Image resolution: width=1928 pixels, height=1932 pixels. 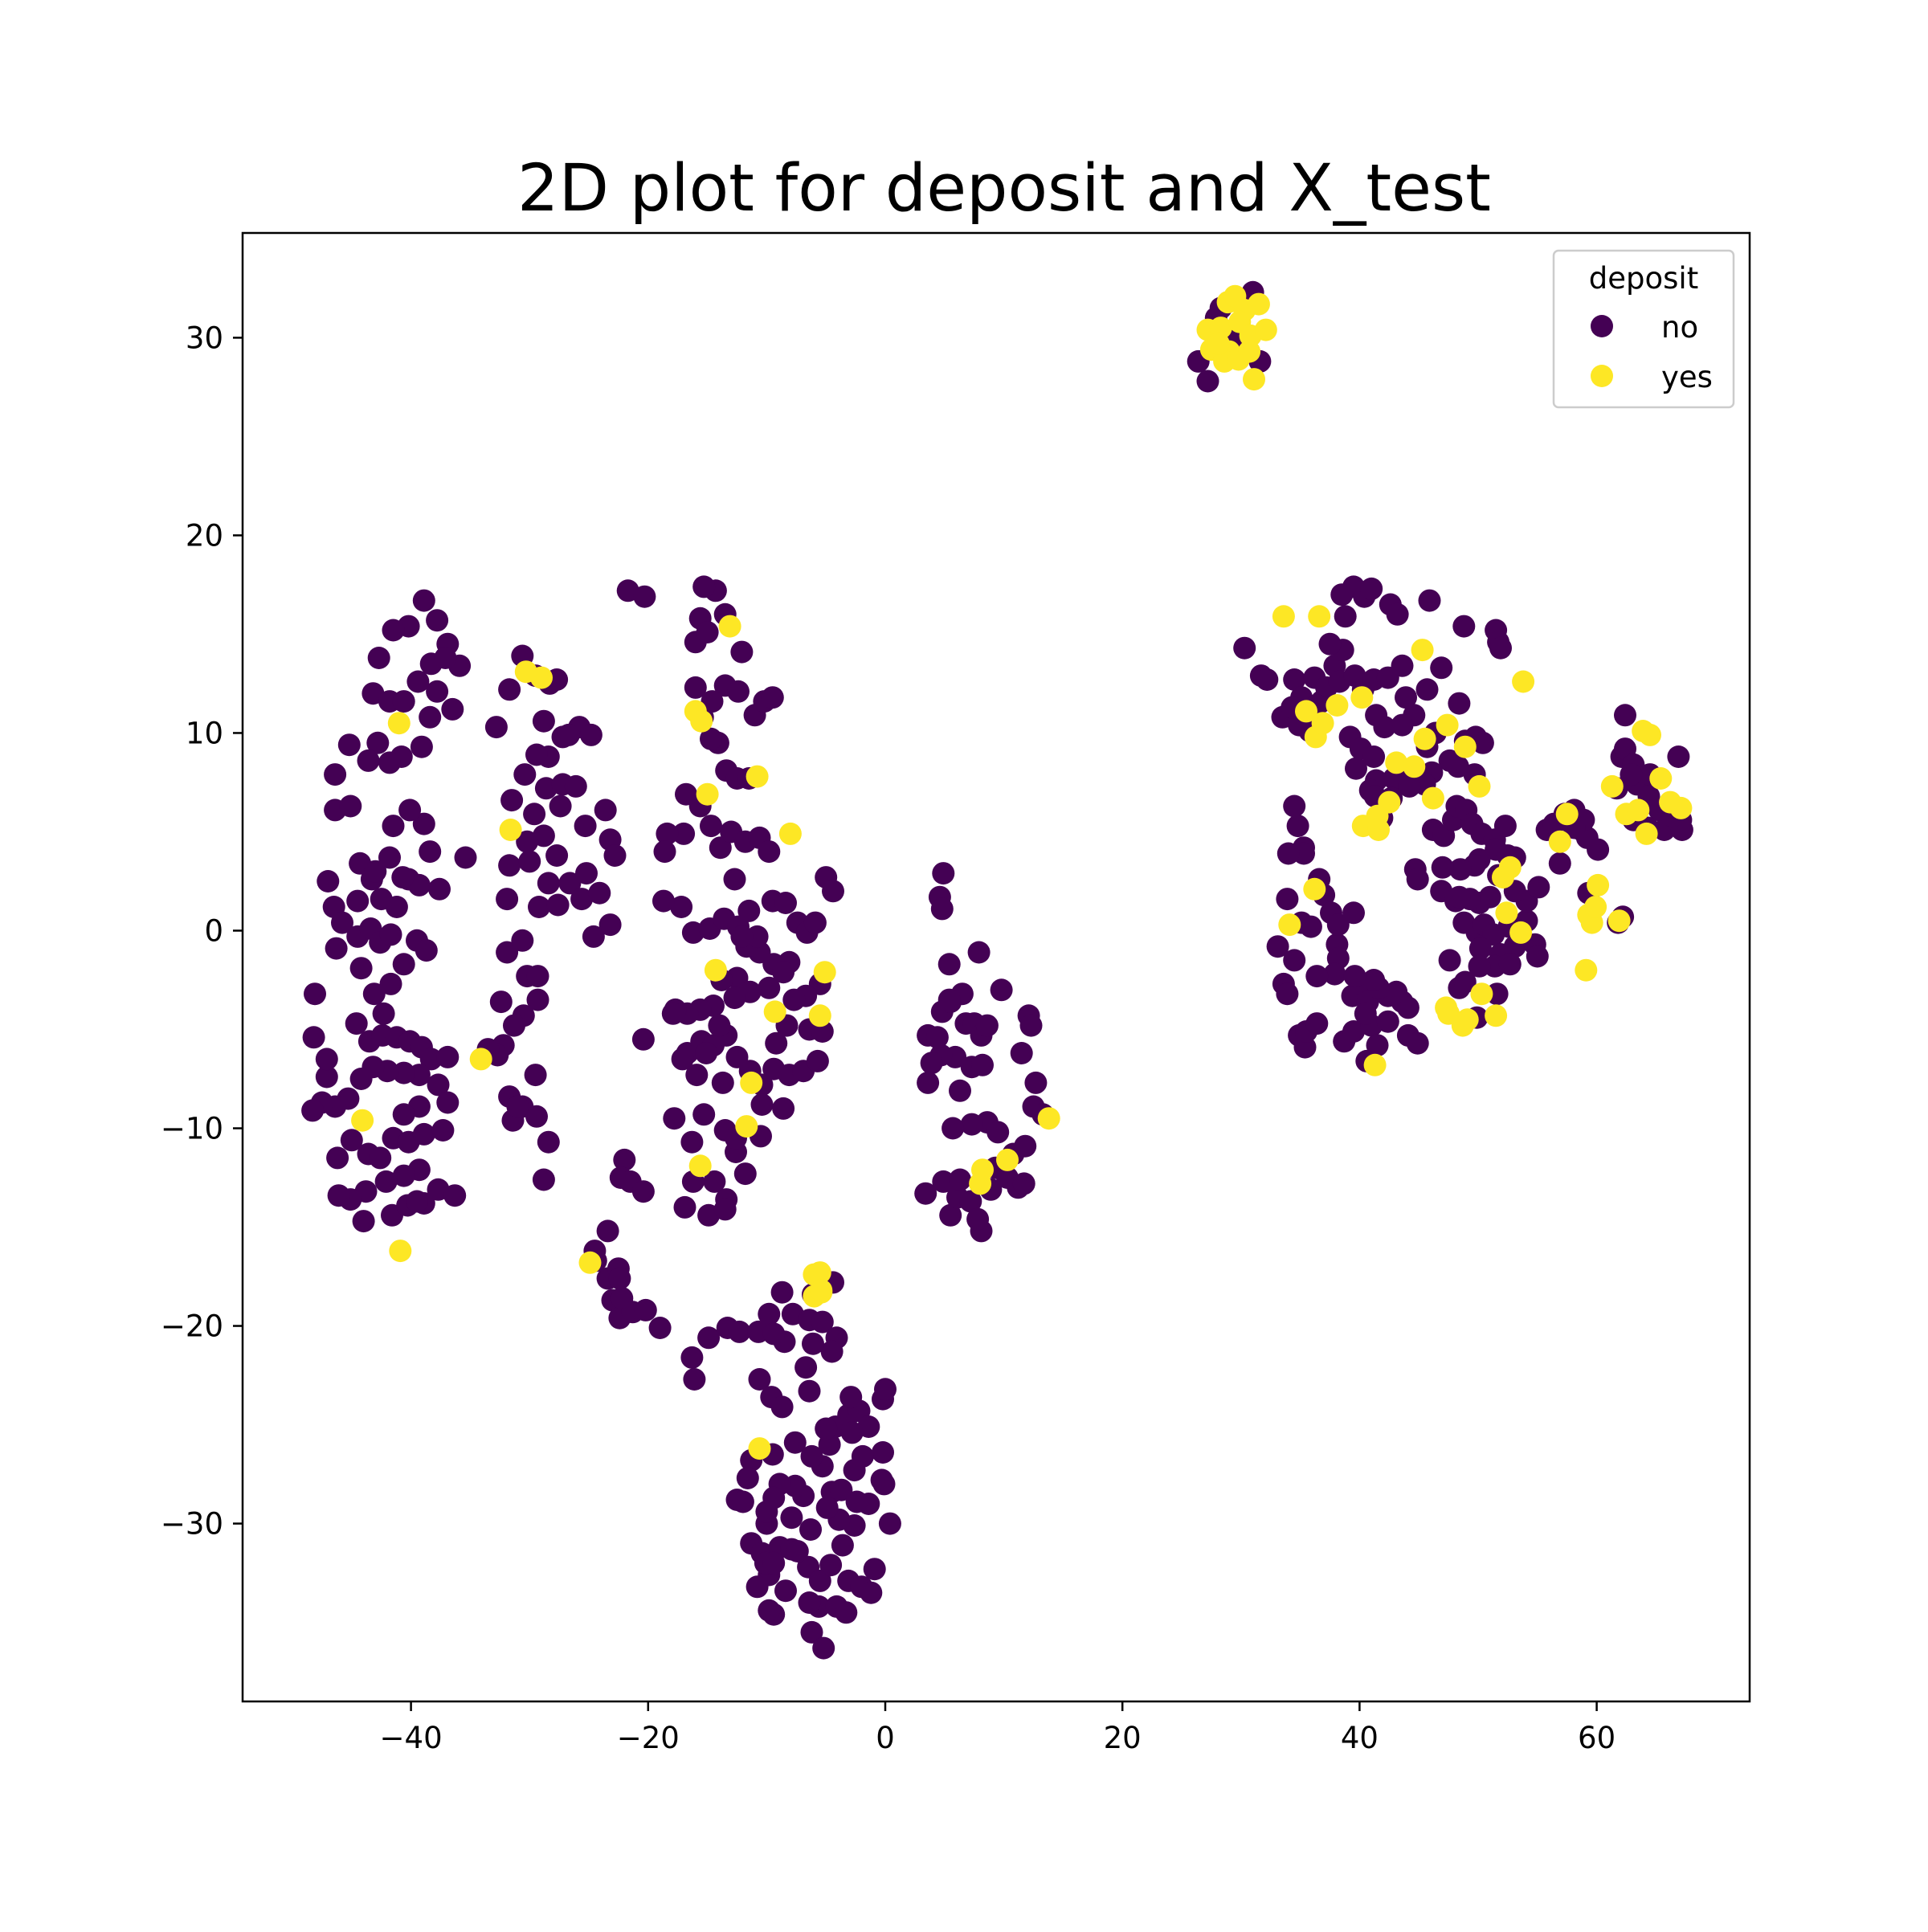 I want to click on x-tick-label-1: −20, so click(x=648, y=1738).